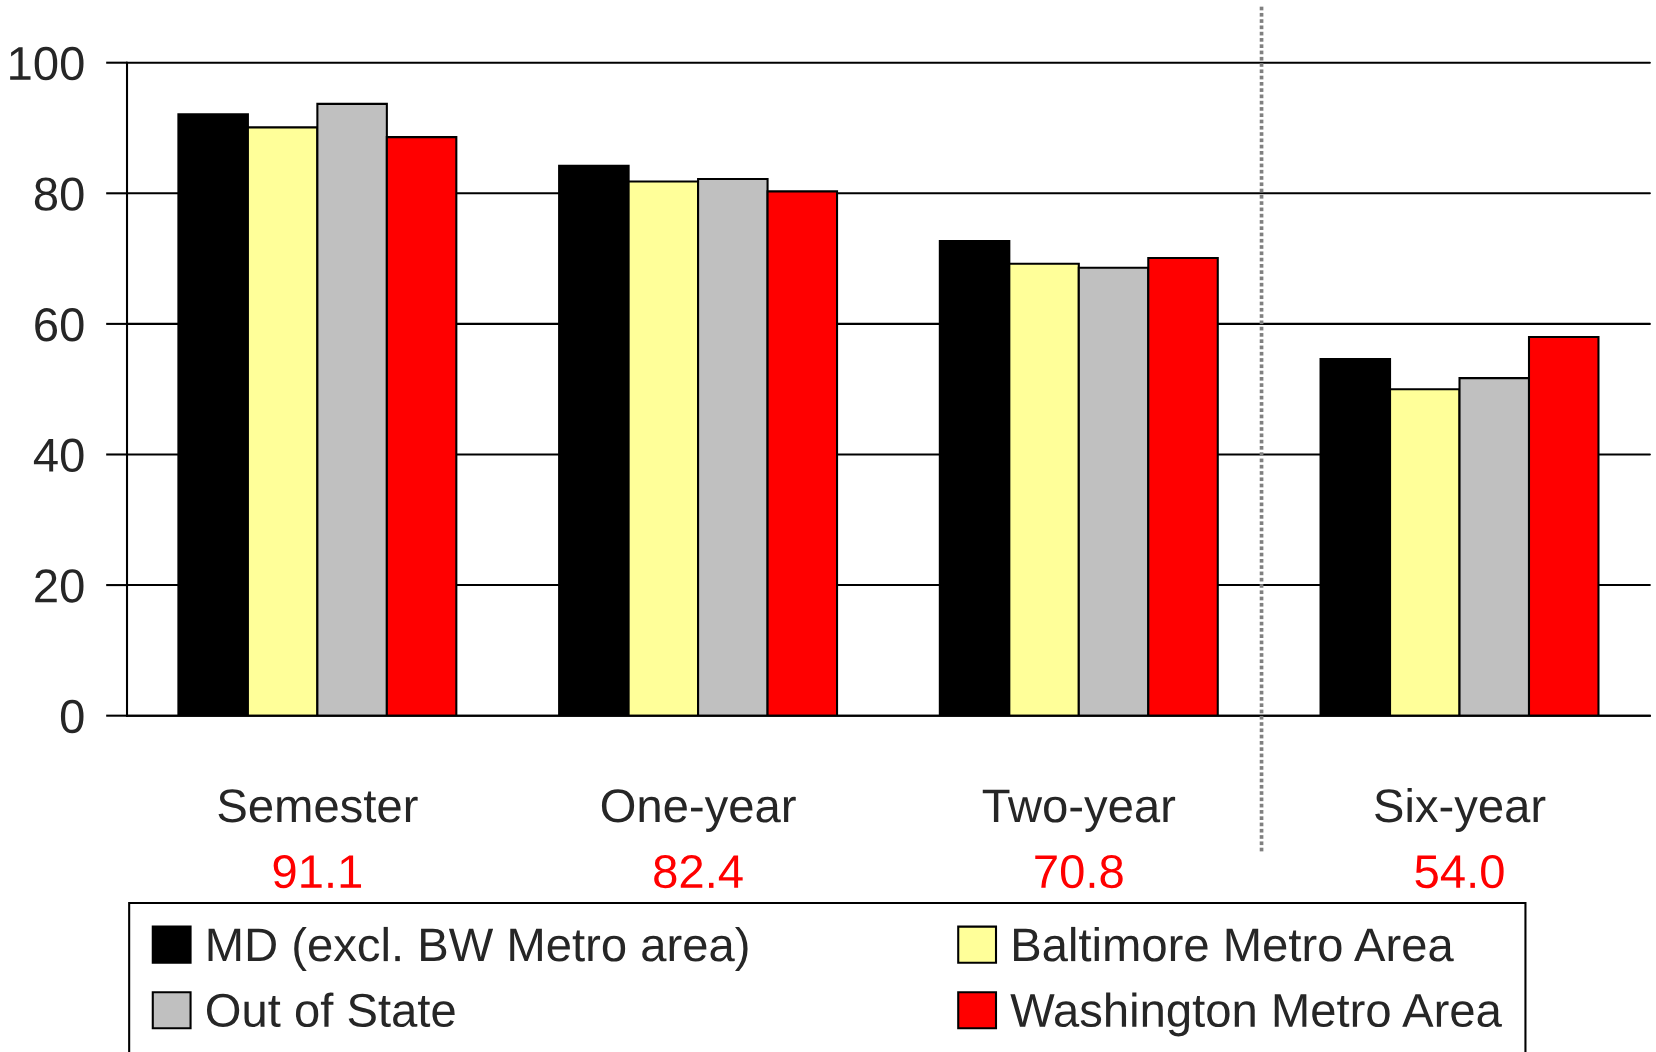 This screenshot has width=1656, height=1052. I want to click on legend-label: Out of State, so click(330, 1010).